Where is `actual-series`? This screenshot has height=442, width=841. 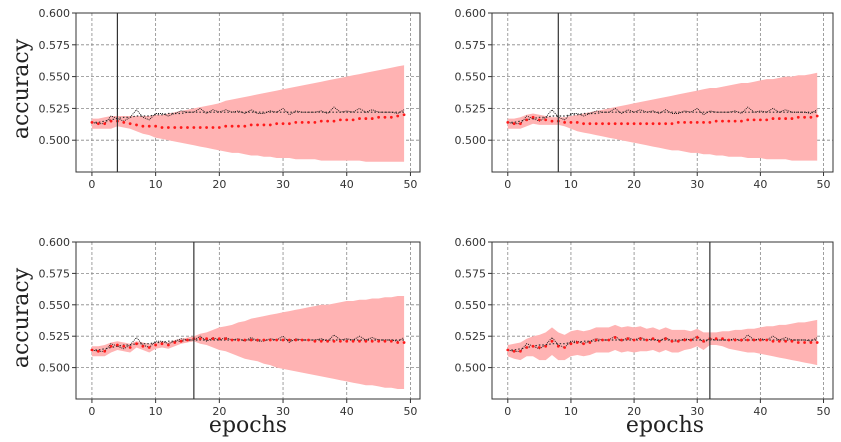
actual-series is located at coordinates (248, 115).